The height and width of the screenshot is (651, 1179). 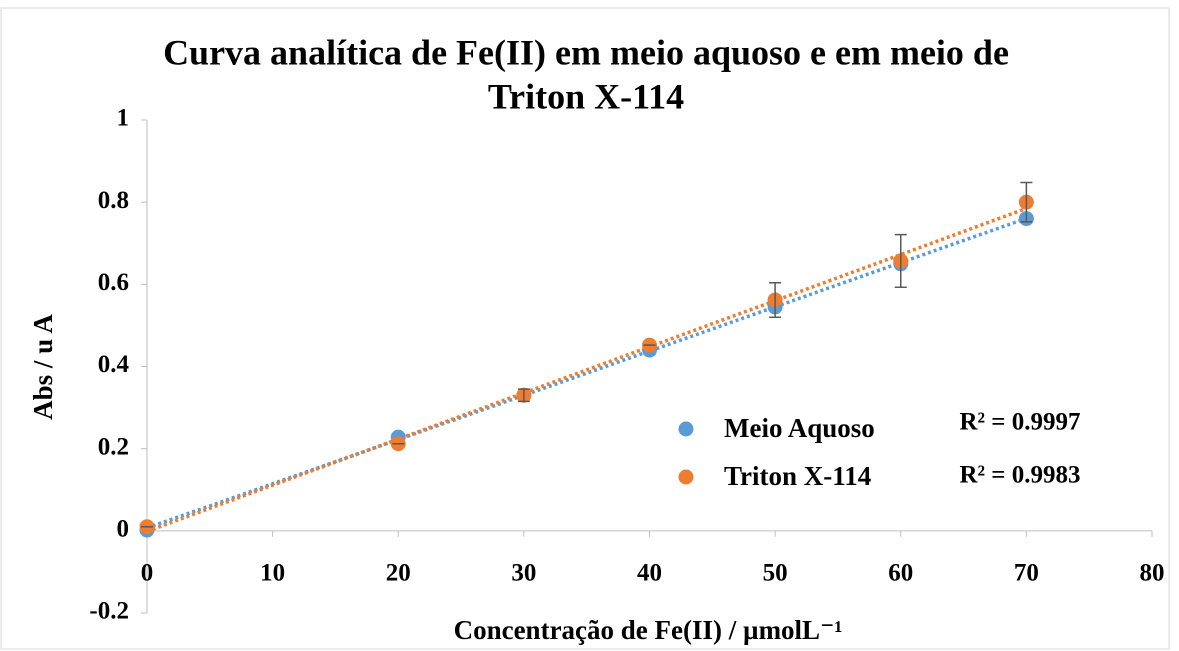 What do you see at coordinates (1019, 422) in the screenshot?
I see `r-squared-label: R² = 0.9997` at bounding box center [1019, 422].